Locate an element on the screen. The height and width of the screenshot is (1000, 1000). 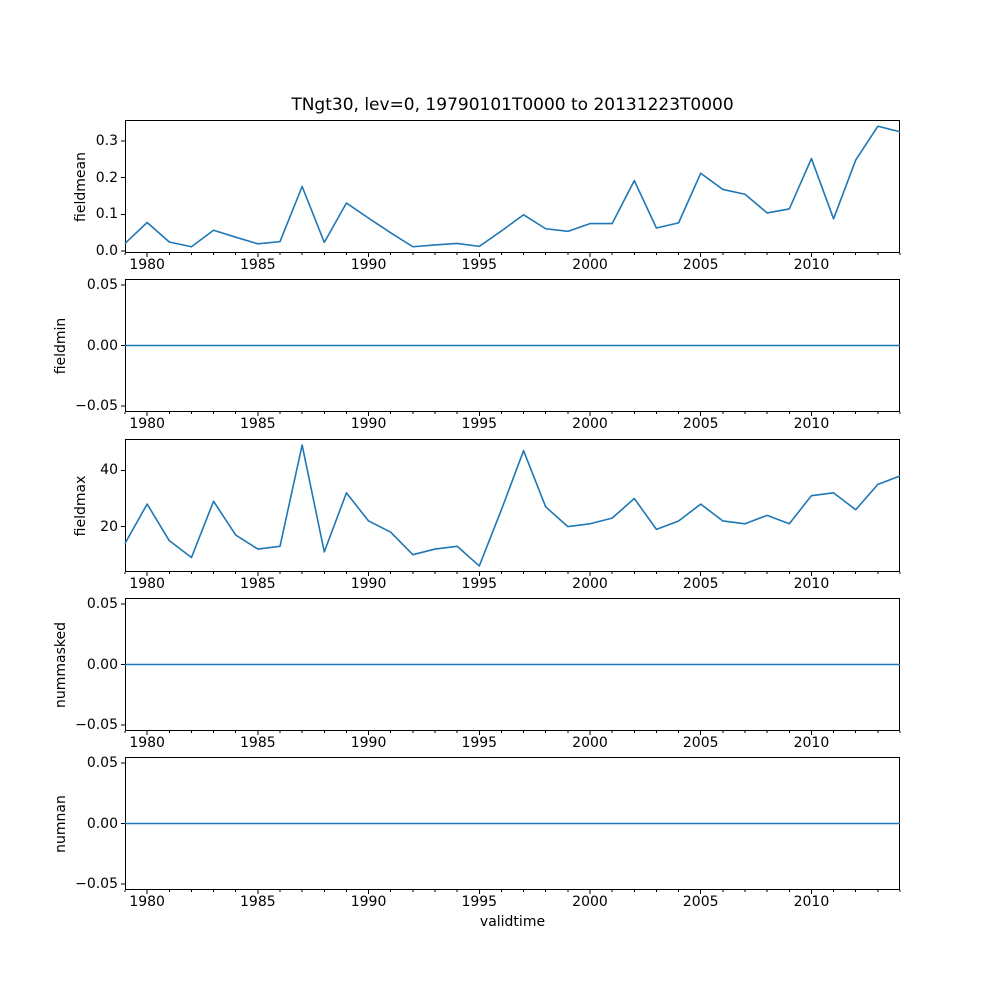
y-axis-label-numnan: numnan is located at coordinates (61, 823).